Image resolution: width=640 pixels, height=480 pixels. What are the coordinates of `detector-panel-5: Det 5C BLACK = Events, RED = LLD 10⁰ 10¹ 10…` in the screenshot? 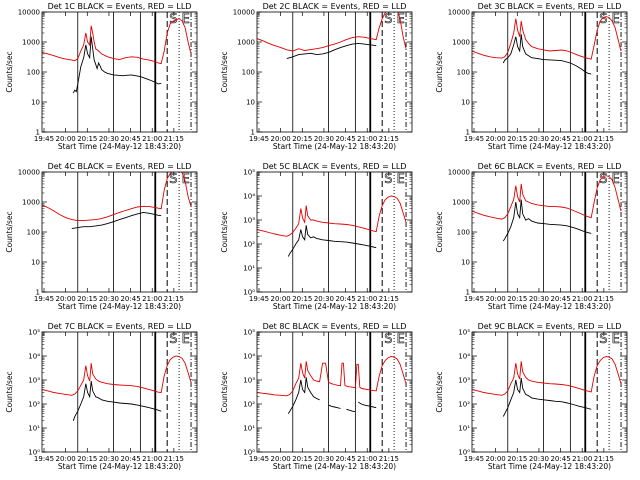 It's located at (316, 236).